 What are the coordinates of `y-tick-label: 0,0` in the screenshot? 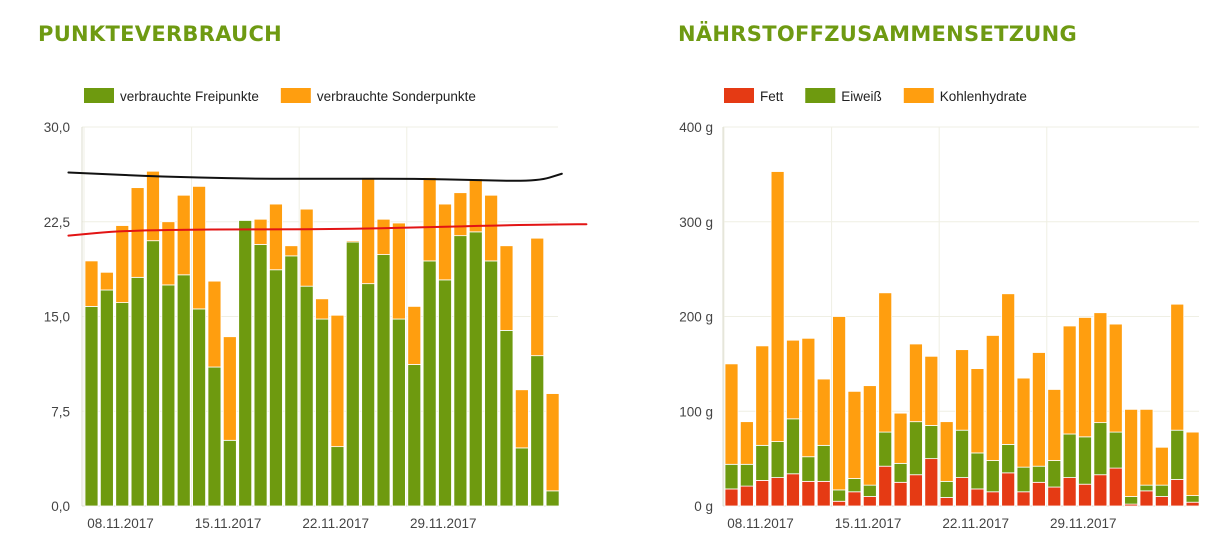 It's located at (60, 506).